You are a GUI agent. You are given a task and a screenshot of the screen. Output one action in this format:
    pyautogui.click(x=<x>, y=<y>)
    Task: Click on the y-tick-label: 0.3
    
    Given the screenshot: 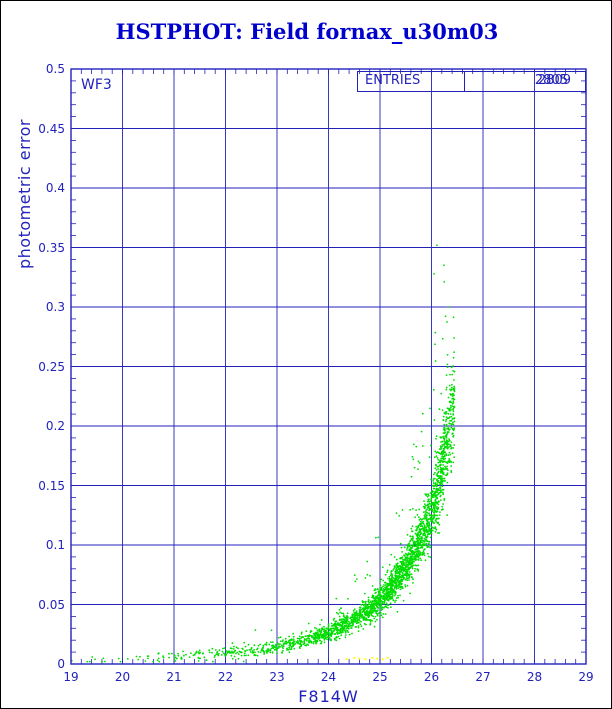 What is the action you would take?
    pyautogui.click(x=55, y=307)
    